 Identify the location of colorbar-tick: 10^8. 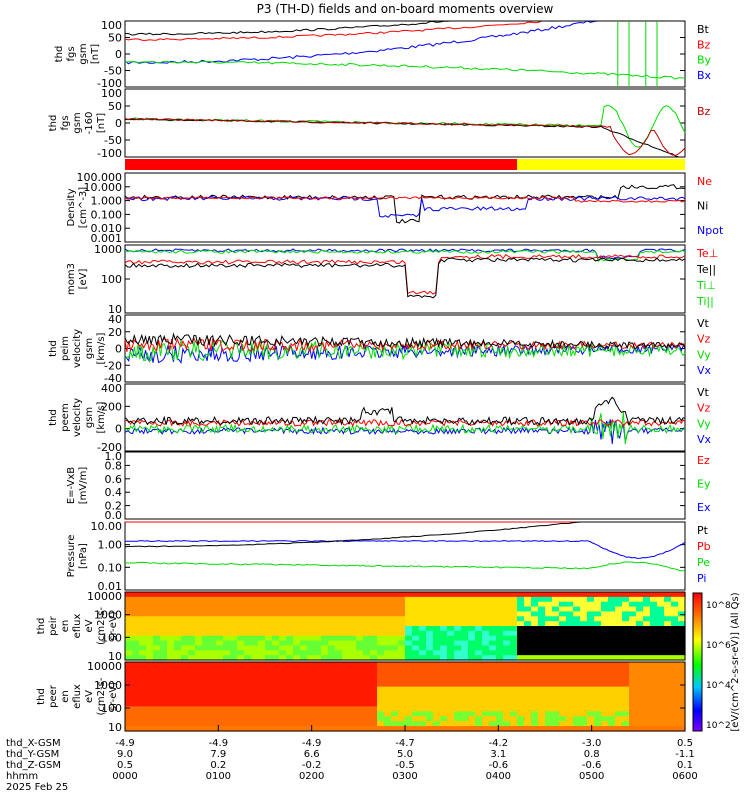
(718, 606).